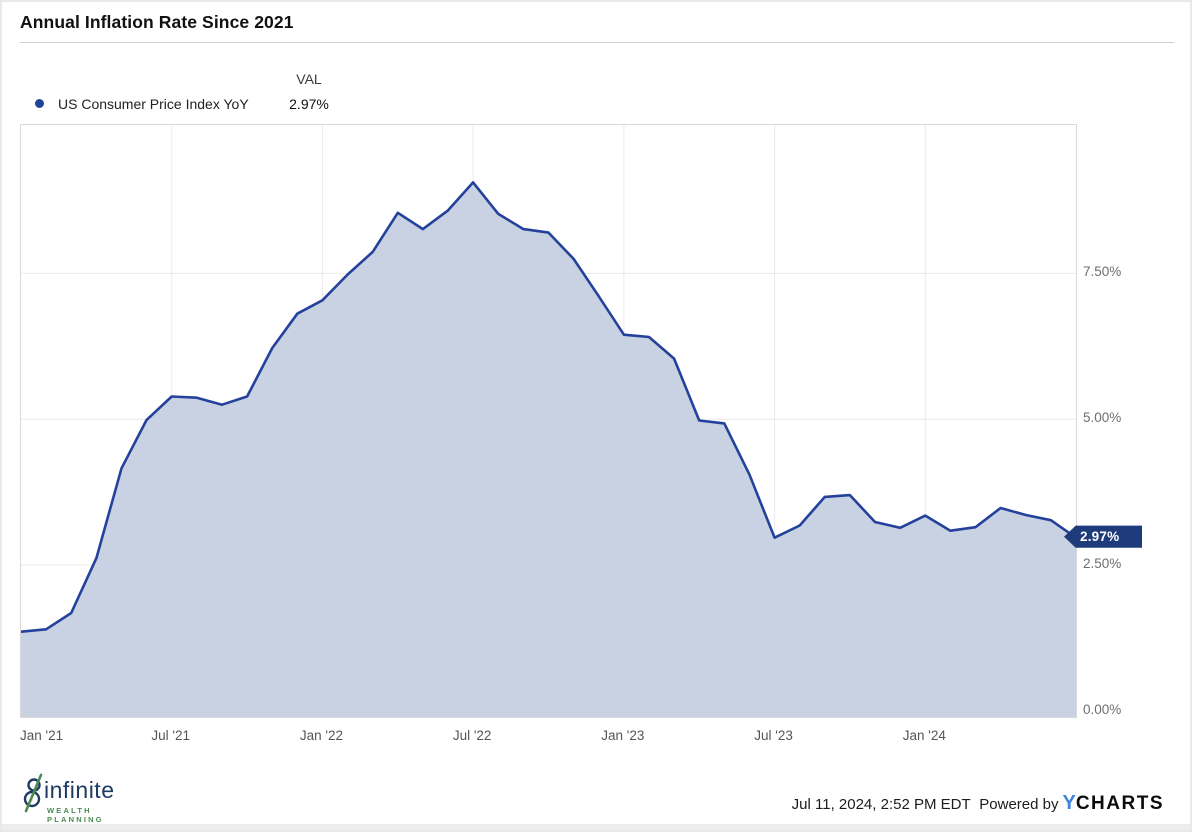 This screenshot has height=832, width=1192. What do you see at coordinates (153, 104) in the screenshot?
I see `legend-series-label: US Consumer Price Index YoY` at bounding box center [153, 104].